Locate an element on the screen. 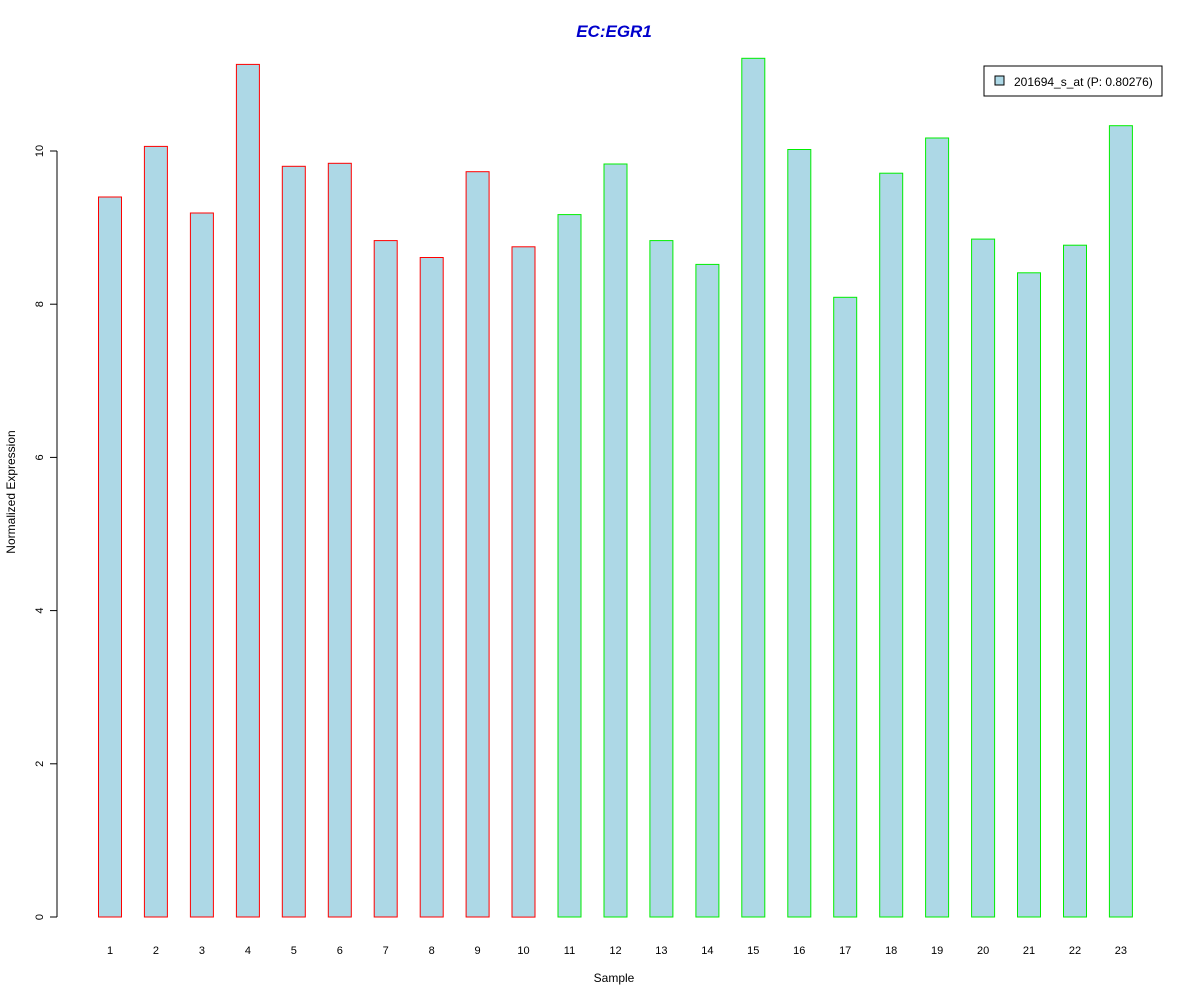 The image size is (1200, 1000). x-tick-label: 19 is located at coordinates (937, 951).